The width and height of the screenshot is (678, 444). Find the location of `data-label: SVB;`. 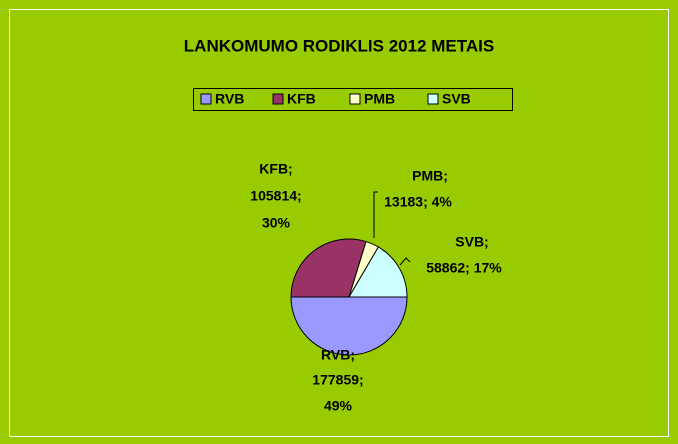

data-label: SVB; is located at coordinates (471, 242).